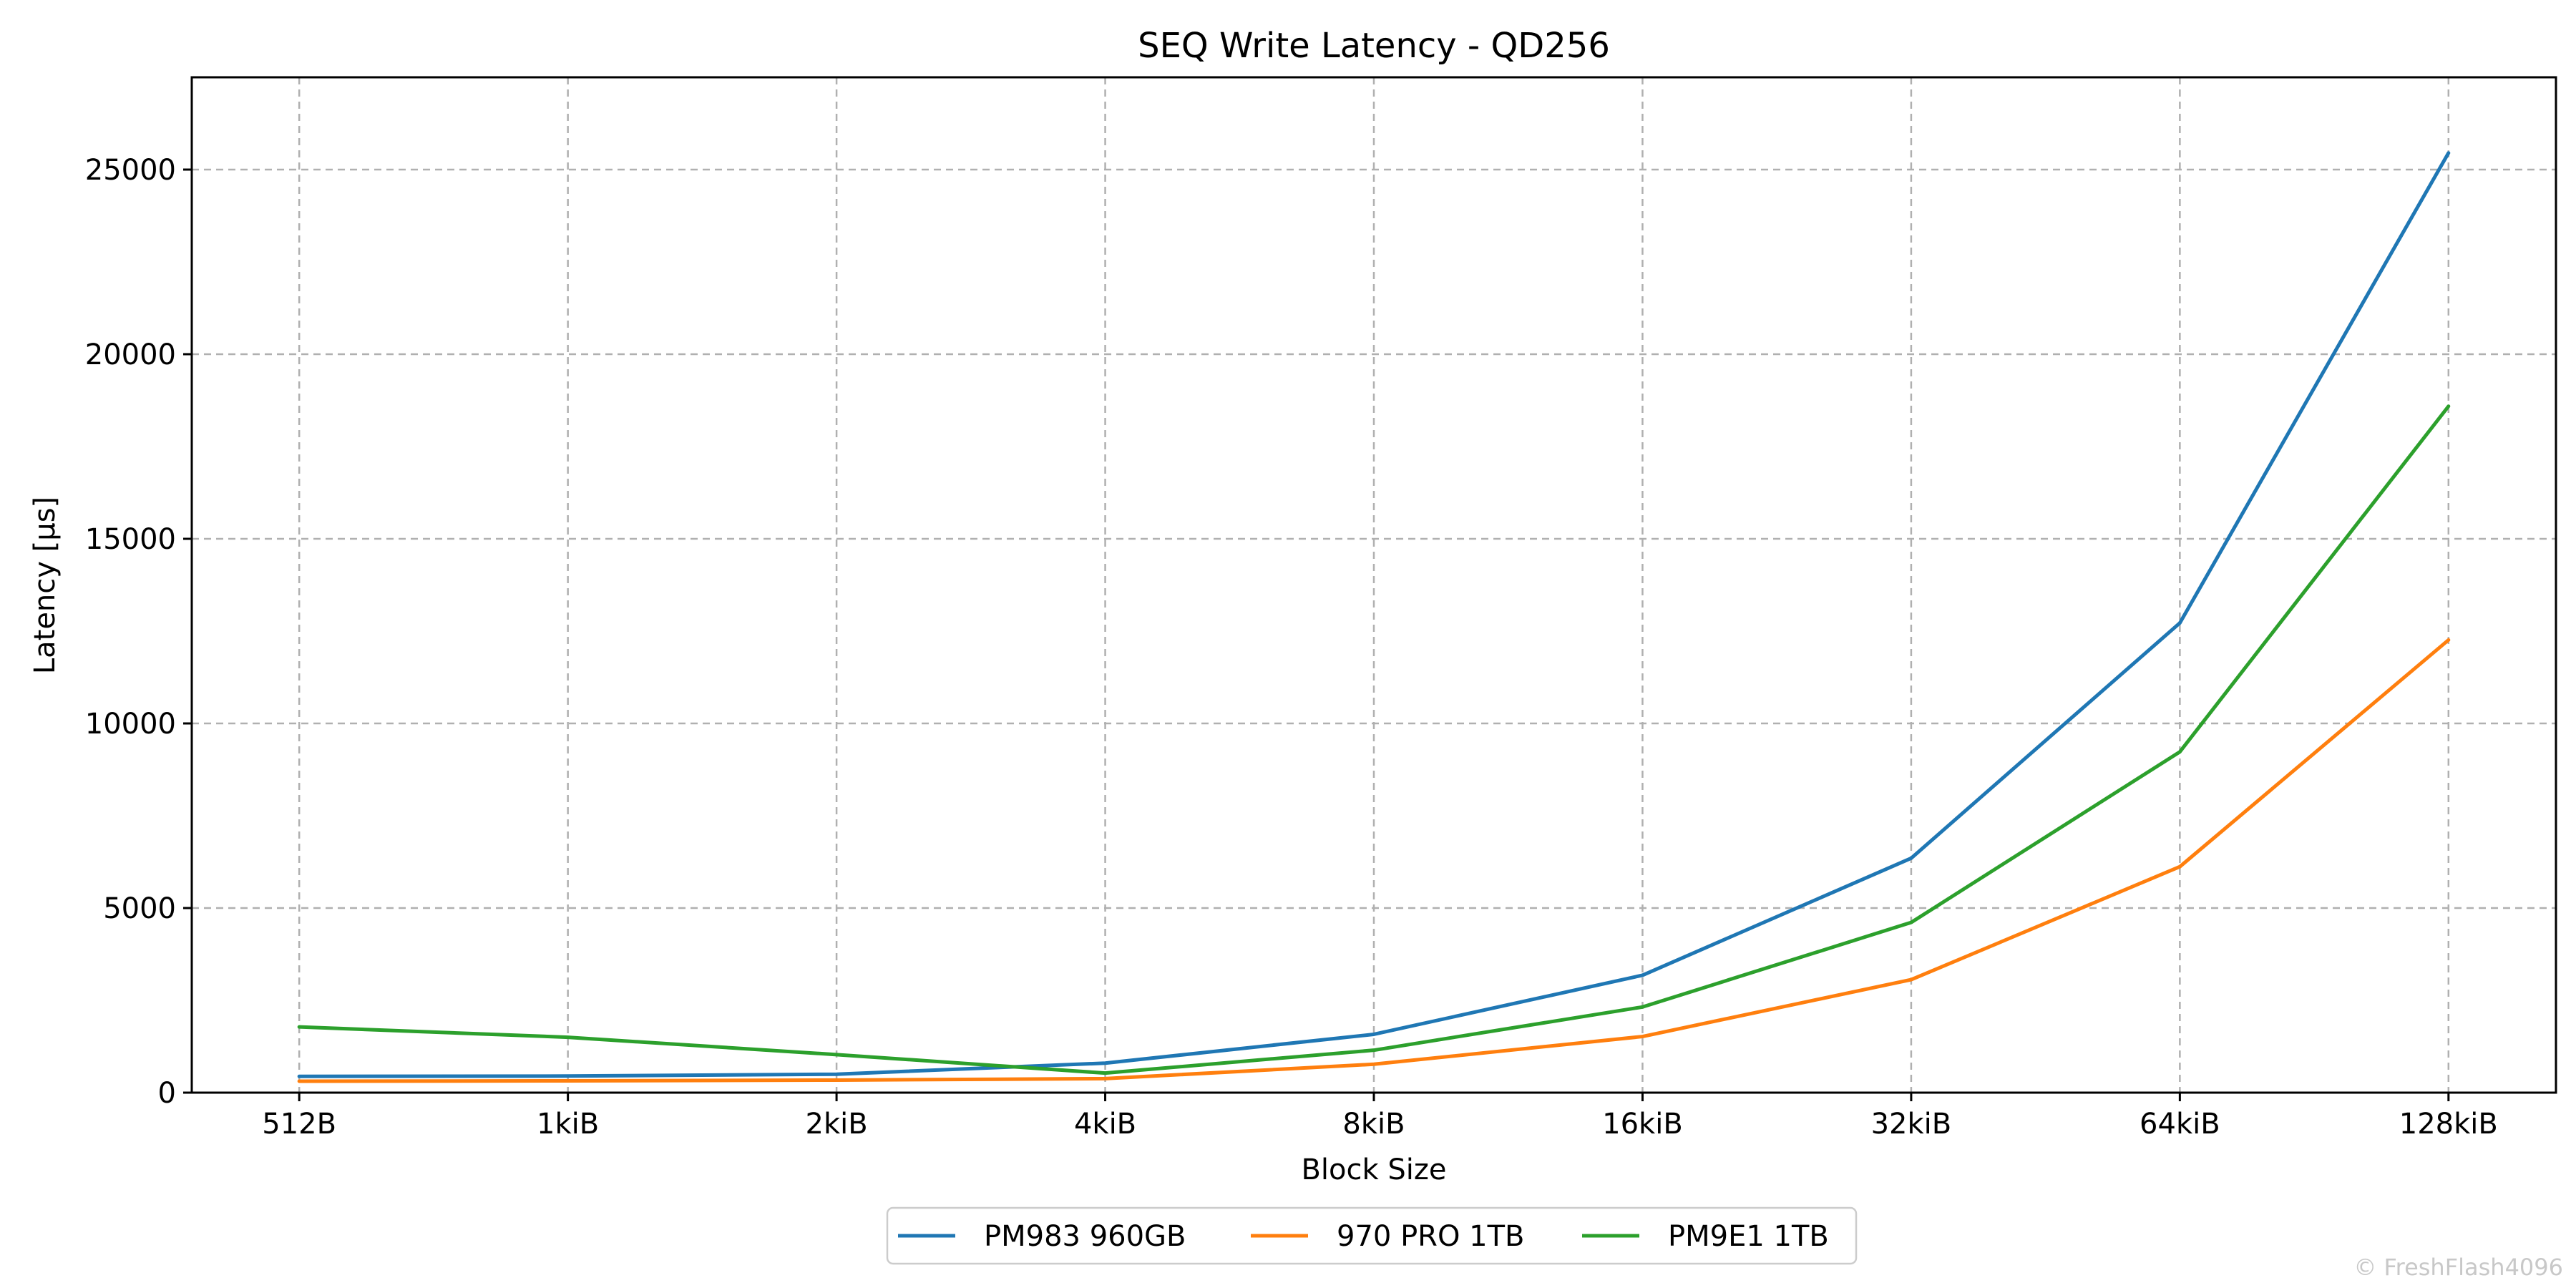 This screenshot has height=1288, width=2576. I want to click on legend-label: PM983 960GB, so click(1085, 1236).